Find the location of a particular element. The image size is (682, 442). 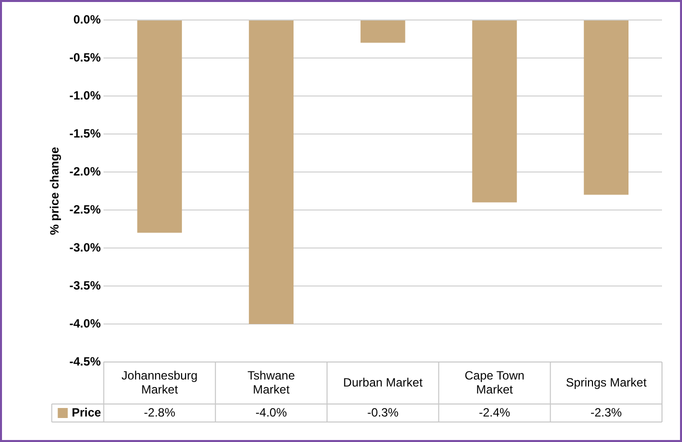

y-tick-label: -1.5% is located at coordinates (85, 133).